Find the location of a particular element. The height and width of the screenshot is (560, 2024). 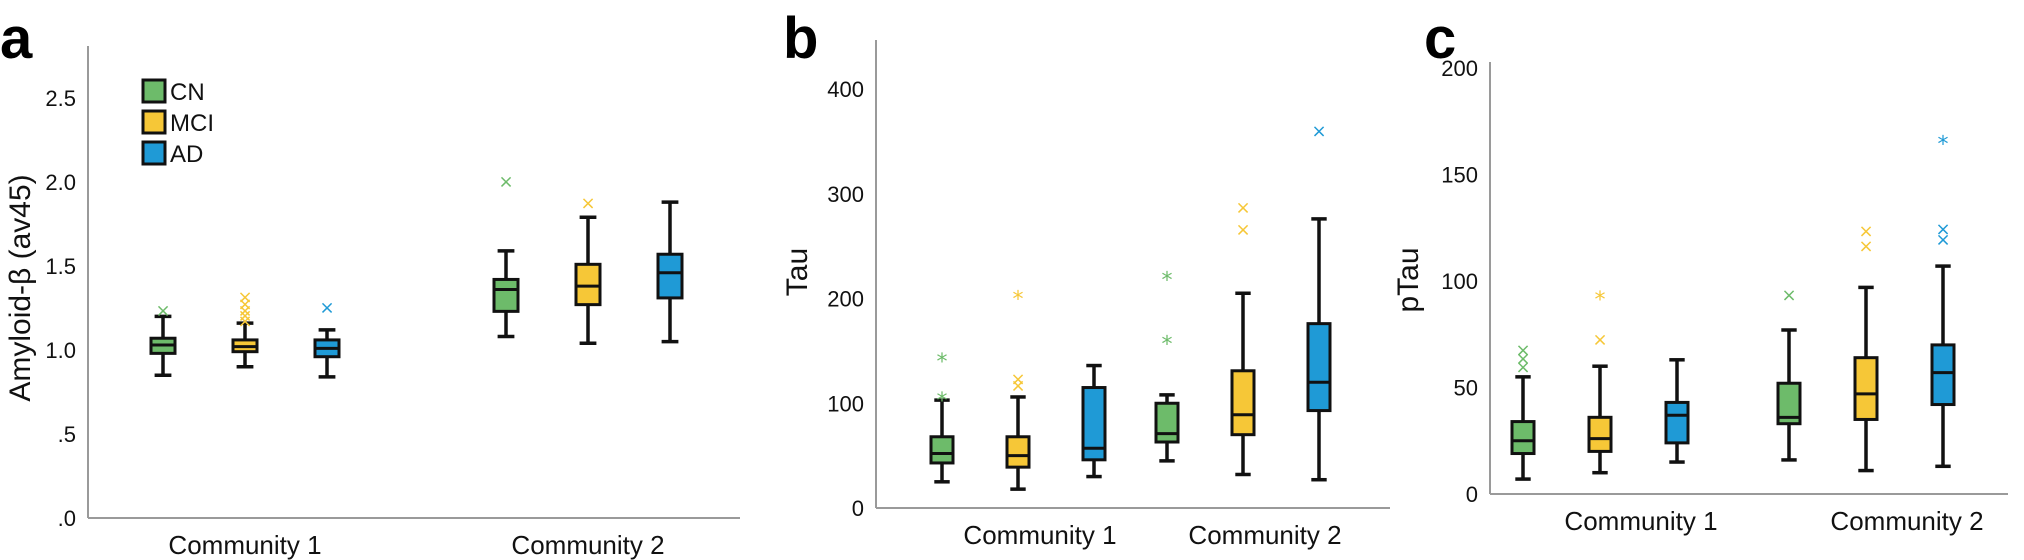

box-mci: ×* is located at coordinates (1600, 381).